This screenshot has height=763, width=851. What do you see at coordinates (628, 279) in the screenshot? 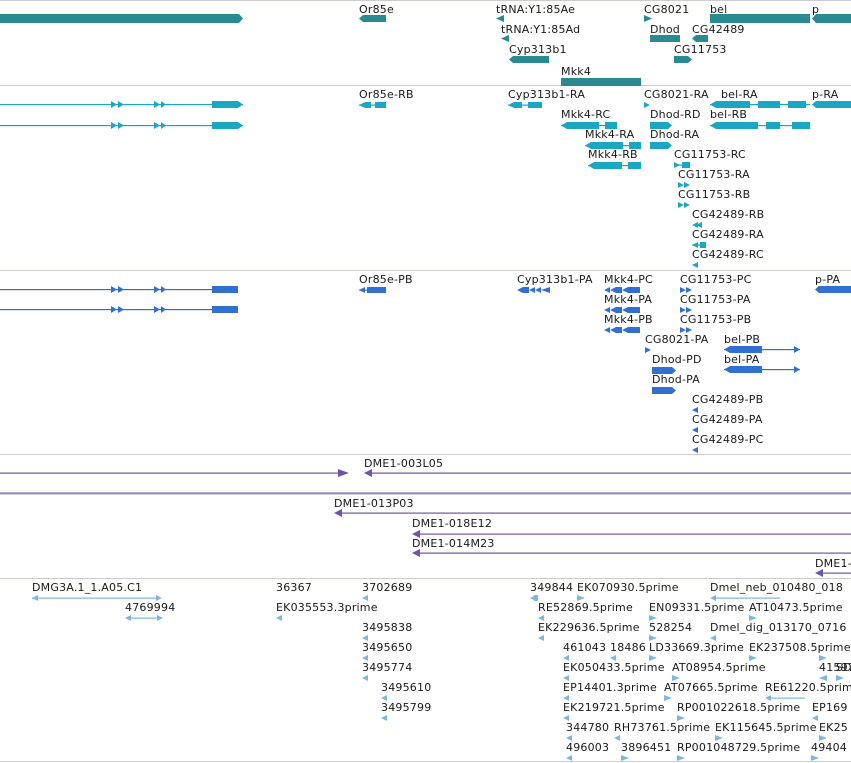
I see `feature-label: Mkk4-PC` at bounding box center [628, 279].